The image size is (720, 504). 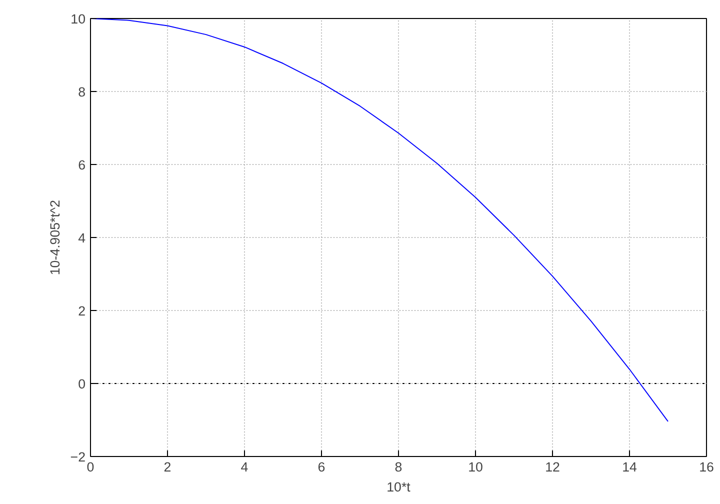 I want to click on y-tick-label: 10, so click(x=78, y=19).